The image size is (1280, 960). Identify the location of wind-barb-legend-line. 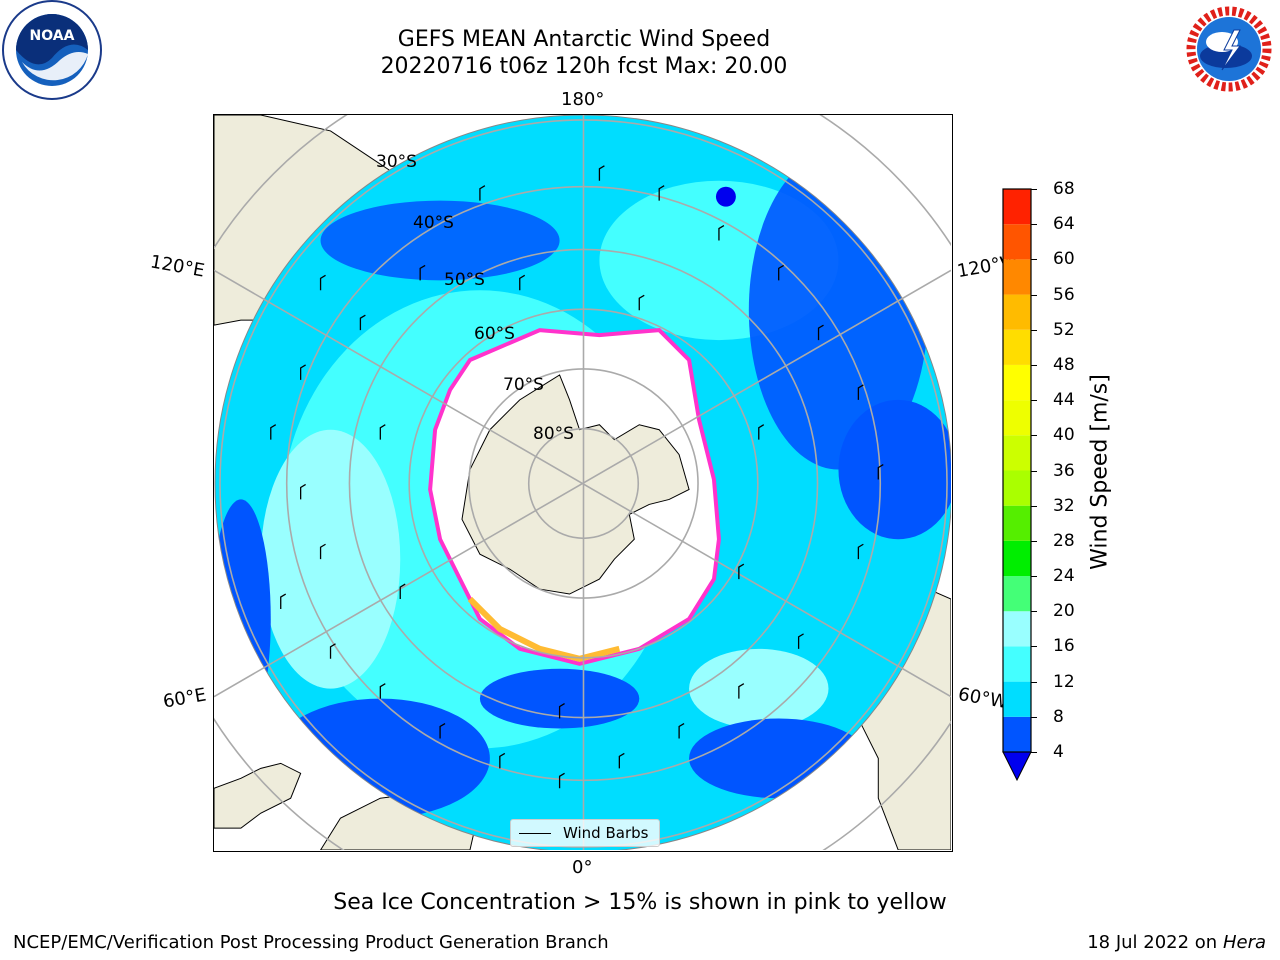
(535, 833).